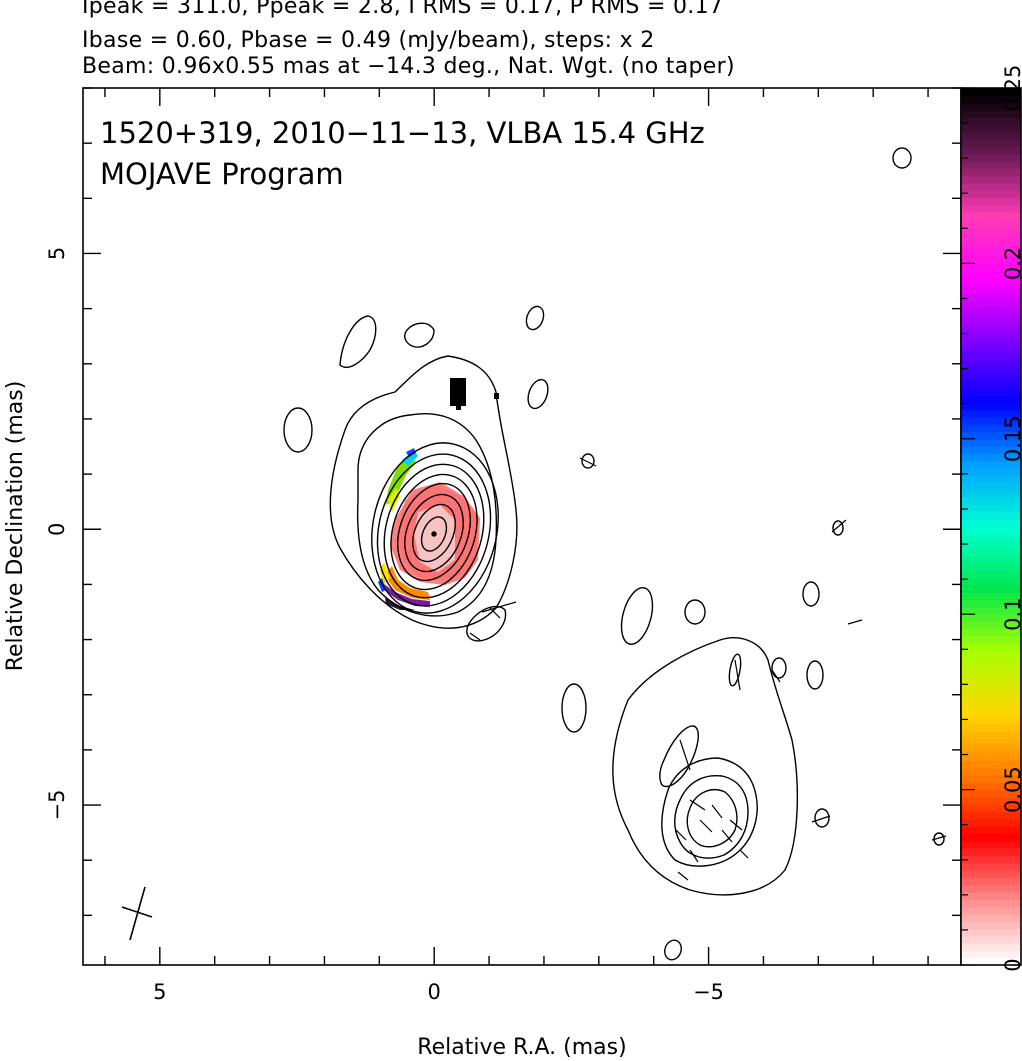 The image size is (1022, 1061). What do you see at coordinates (222, 174) in the screenshot?
I see `chart-subtitle: MOJAVE Program` at bounding box center [222, 174].